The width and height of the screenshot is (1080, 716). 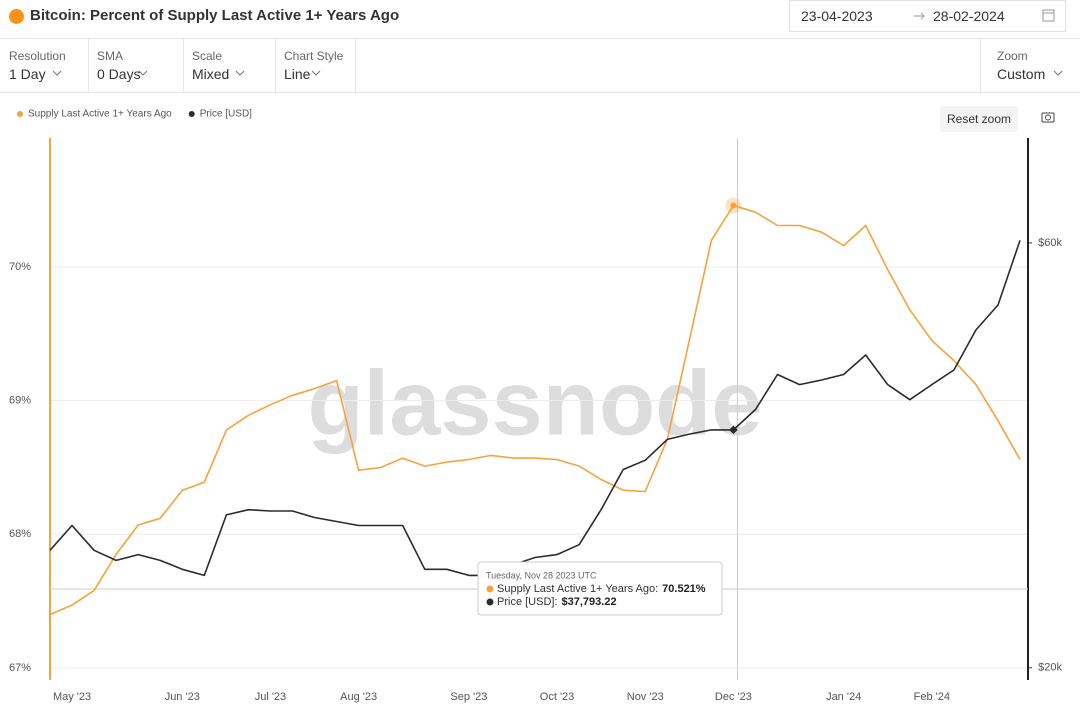 I want to click on tooltip-box, so click(x=600, y=588).